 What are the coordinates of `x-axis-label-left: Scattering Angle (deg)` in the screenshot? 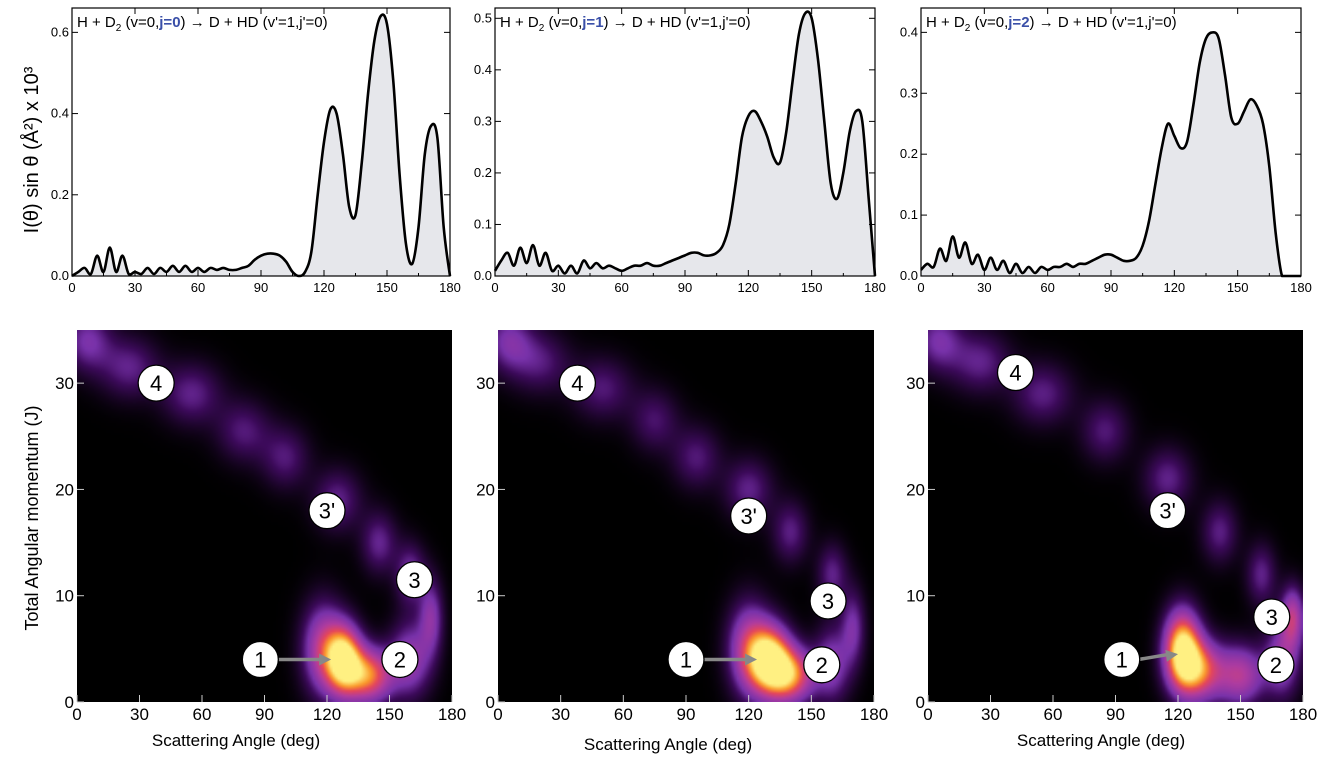 It's located at (236, 740).